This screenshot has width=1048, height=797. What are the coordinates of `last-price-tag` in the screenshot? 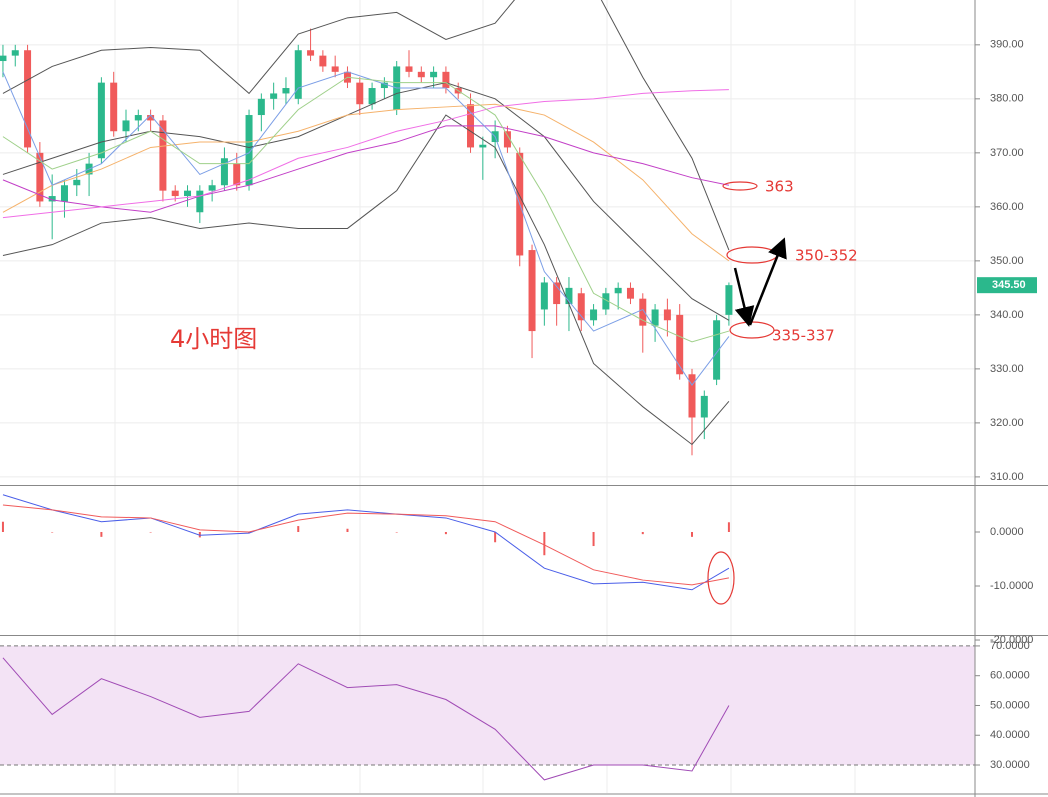 It's located at (1007, 285).